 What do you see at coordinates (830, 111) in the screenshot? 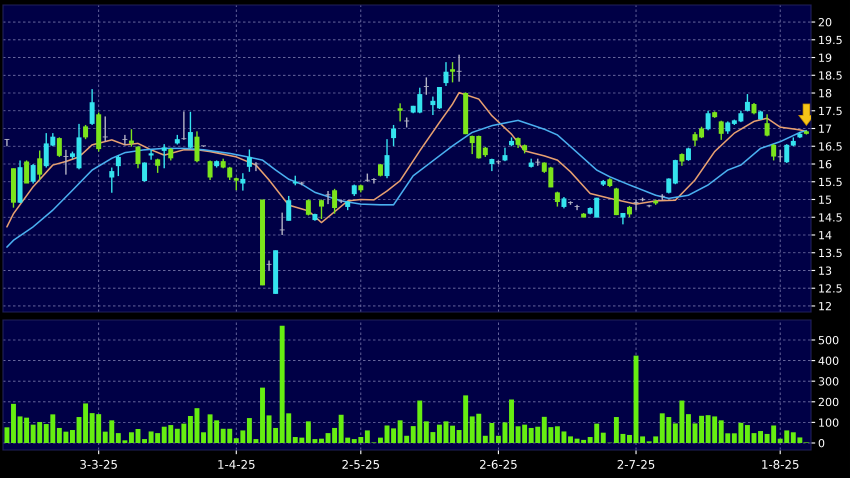
I see `y-tick-label: 17.5` at bounding box center [830, 111].